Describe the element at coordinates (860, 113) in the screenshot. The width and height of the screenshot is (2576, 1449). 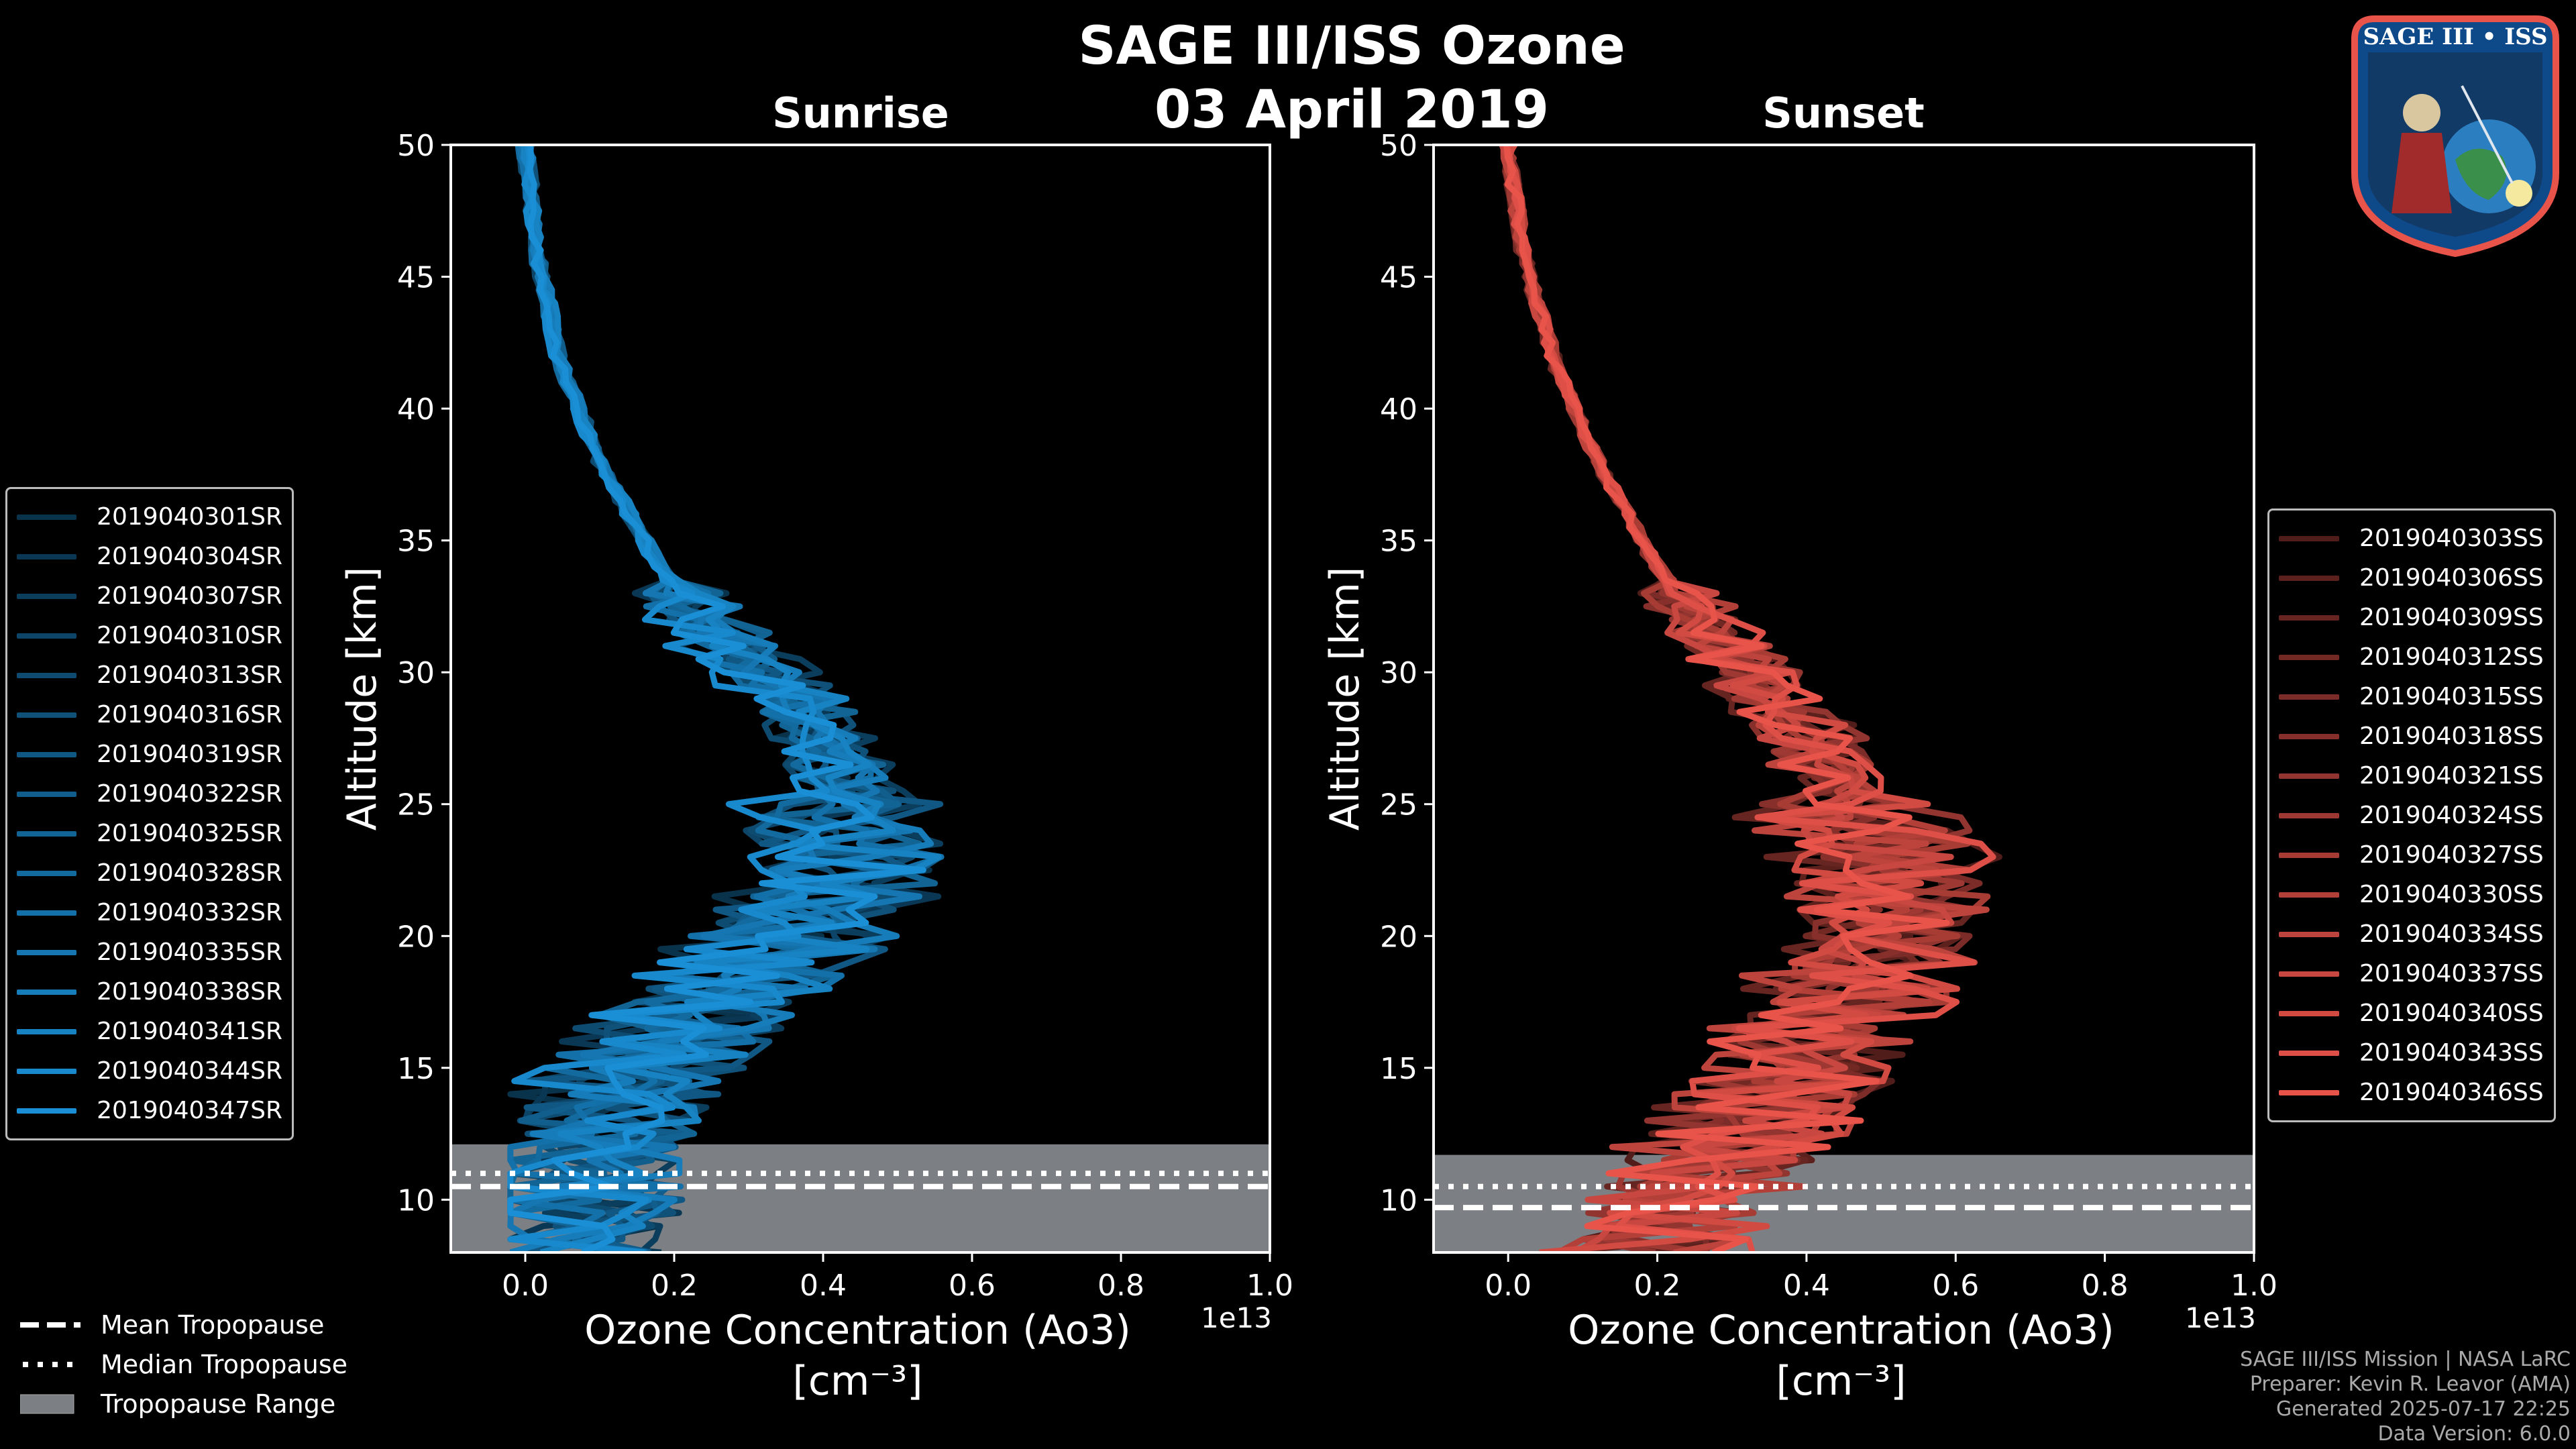
I see `panel-title: Sunrise` at that location.